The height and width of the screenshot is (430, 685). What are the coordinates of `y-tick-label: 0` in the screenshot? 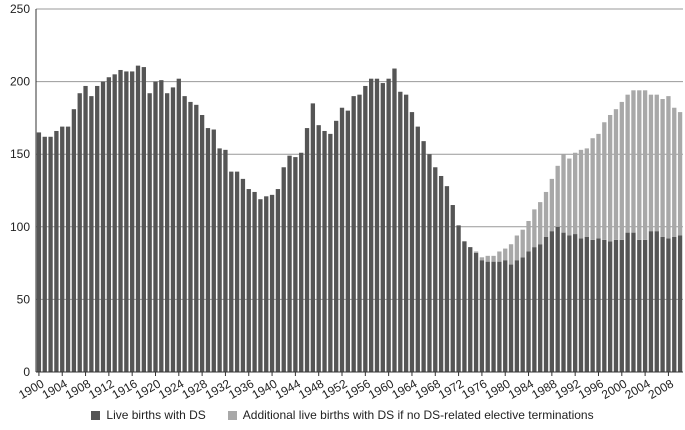 It's located at (26, 372).